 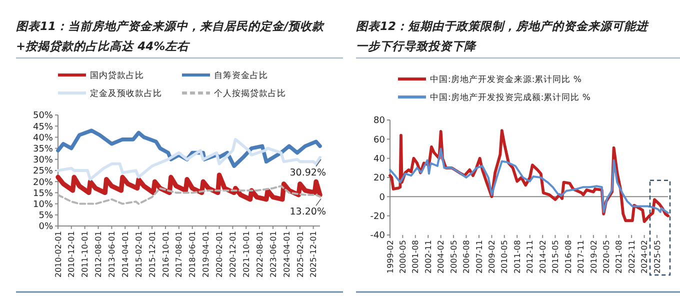 I want to click on x-tick-label: 1999-02, so click(x=390, y=257).